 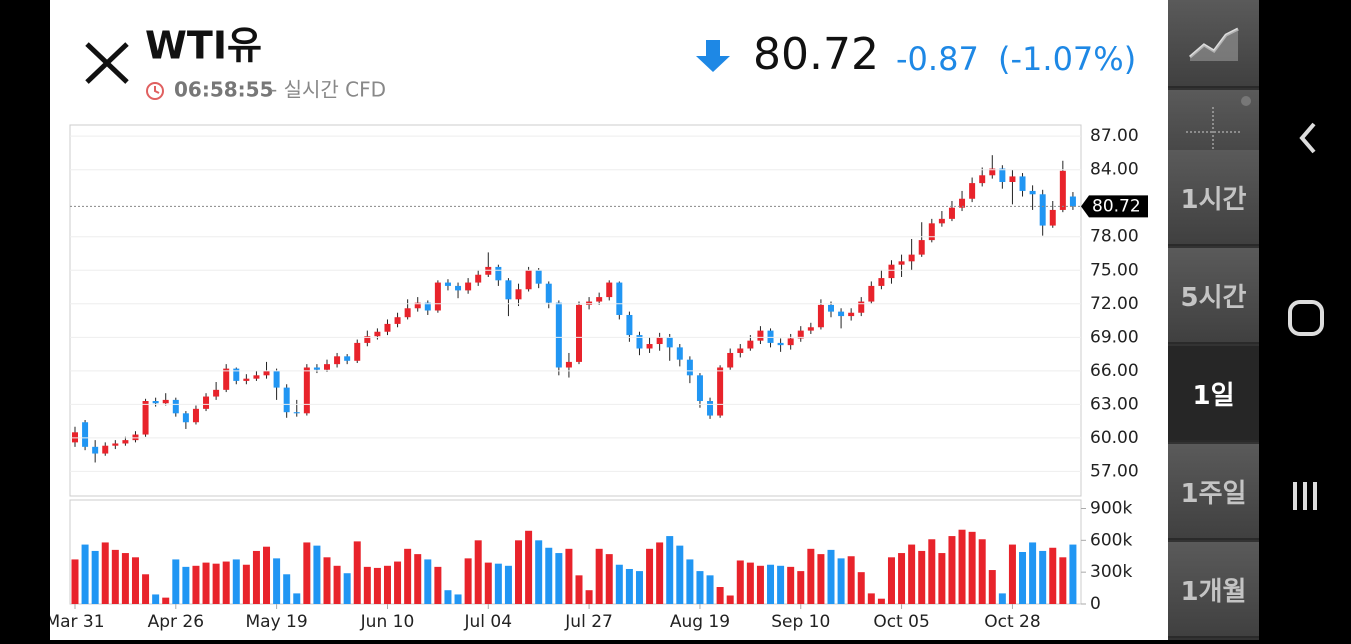 I want to click on interval-button: 5시간, so click(x=1213, y=296).